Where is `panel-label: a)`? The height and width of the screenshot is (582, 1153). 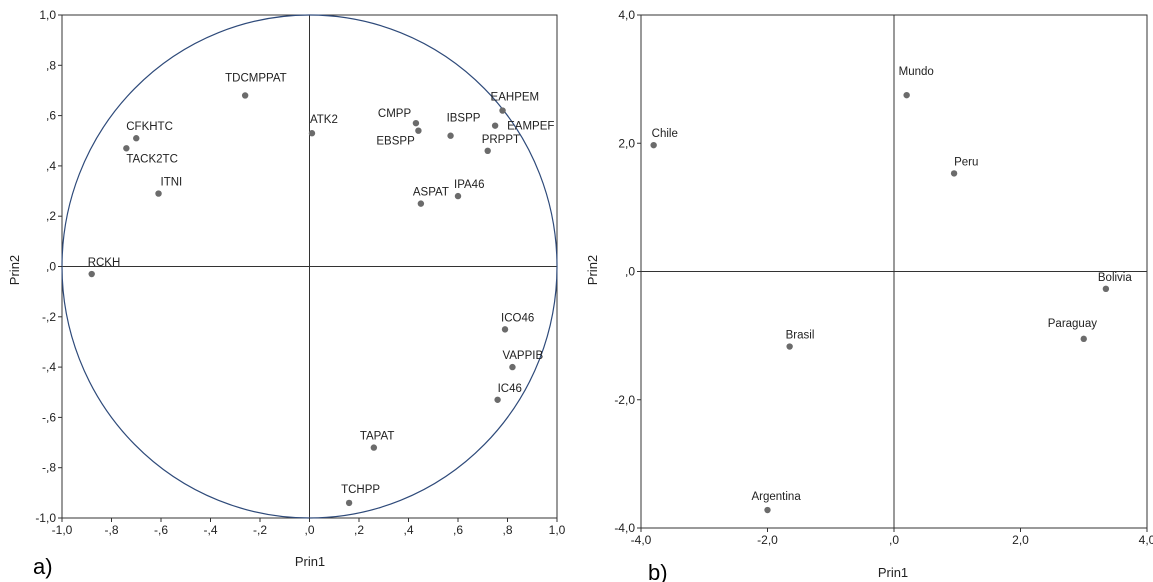
panel-label: a) is located at coordinates (43, 566).